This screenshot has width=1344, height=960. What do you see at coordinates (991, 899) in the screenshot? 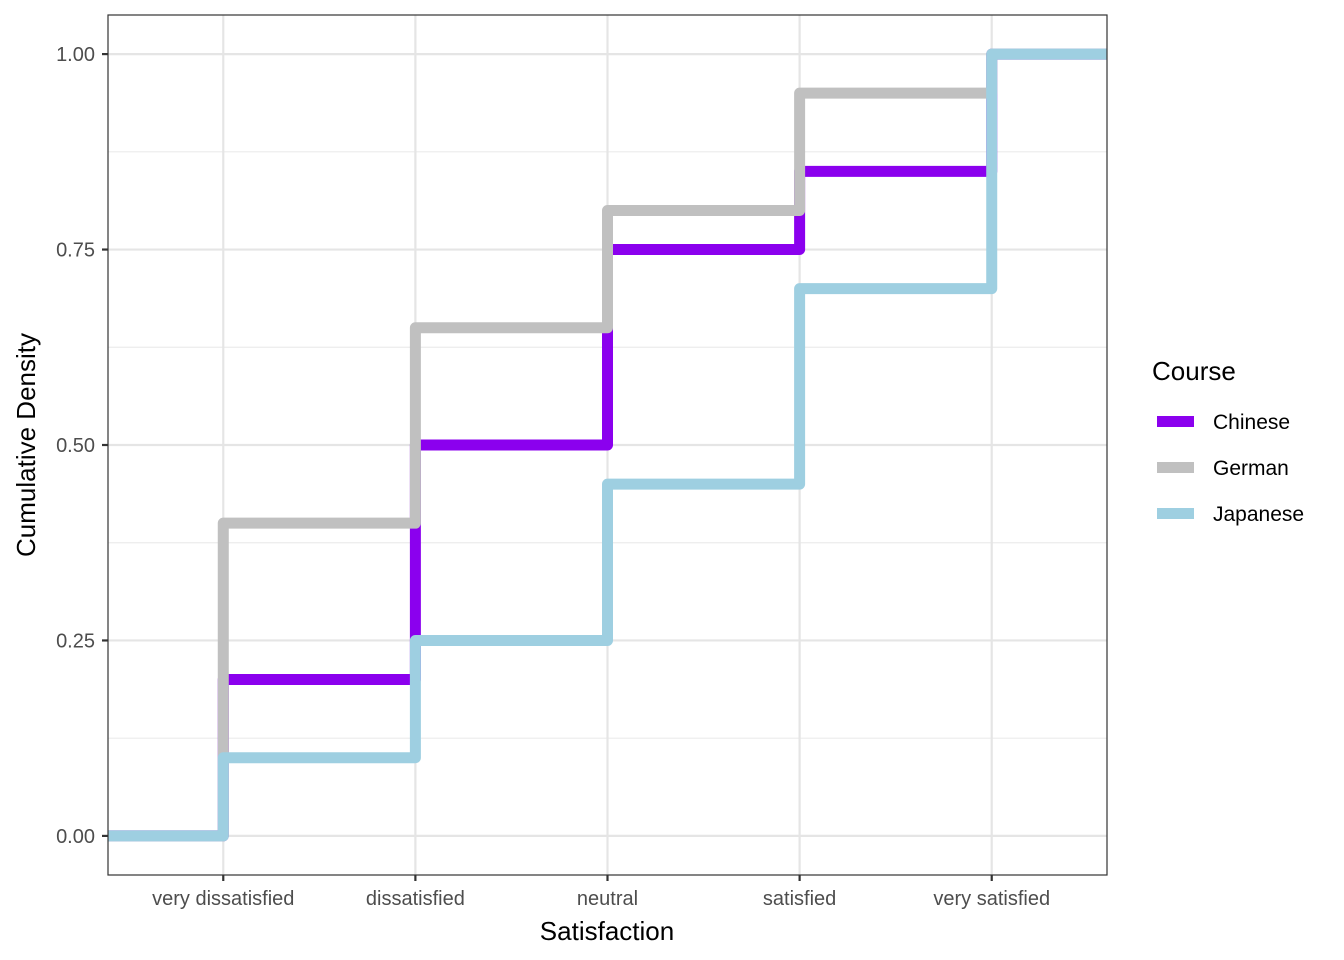
I see `x-tick-label: very satisfied` at bounding box center [991, 899].